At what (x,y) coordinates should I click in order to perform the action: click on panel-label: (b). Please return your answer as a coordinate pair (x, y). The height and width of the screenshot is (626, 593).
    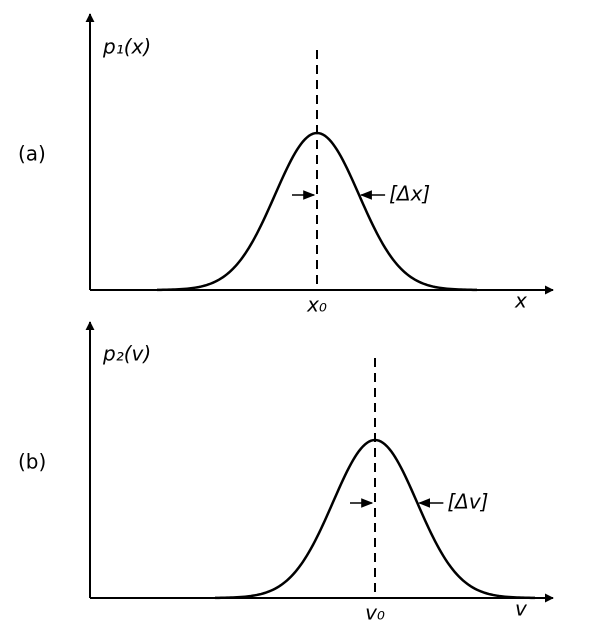
    Looking at the image, I should click on (32, 462).